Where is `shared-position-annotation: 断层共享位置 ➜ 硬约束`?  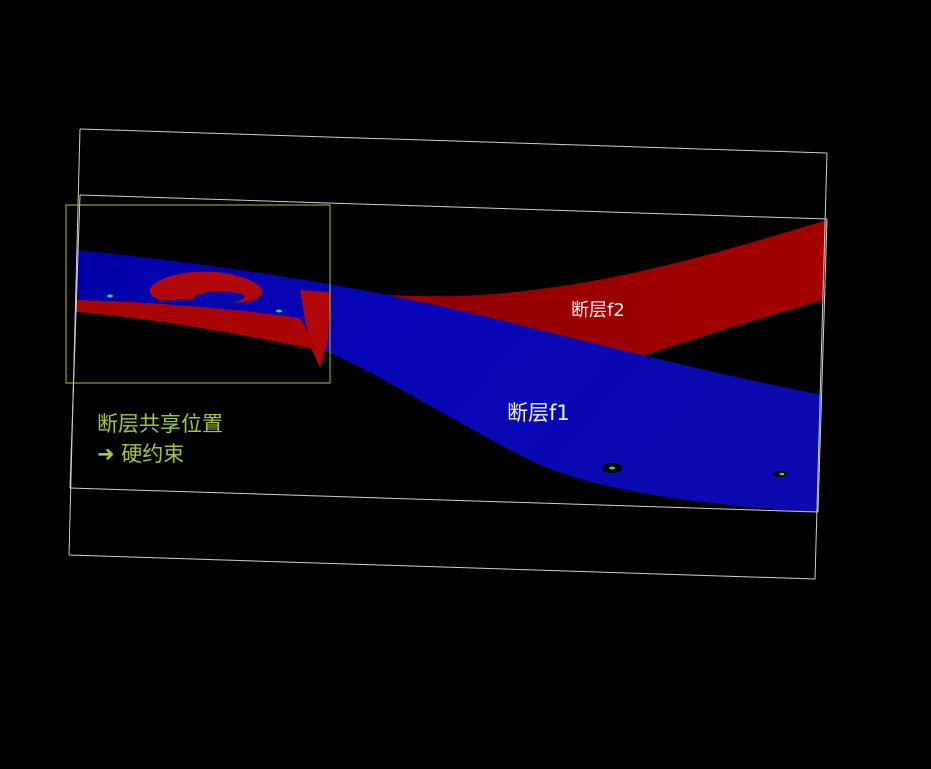 shared-position-annotation: 断层共享位置 ➜ 硬约束 is located at coordinates (160, 439).